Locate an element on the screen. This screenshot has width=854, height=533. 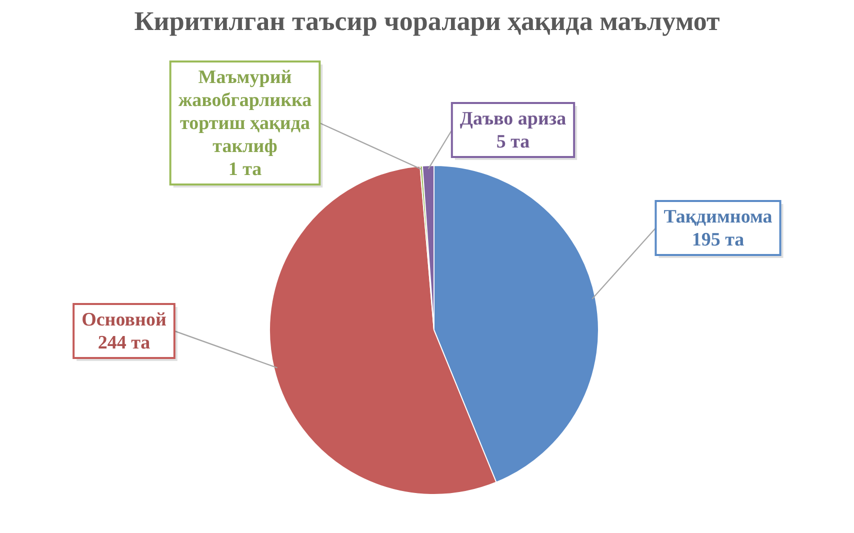
slice-label: Маъмурий жавобгарликка тортиш ҳақида таклиф is located at coordinates (245, 111).